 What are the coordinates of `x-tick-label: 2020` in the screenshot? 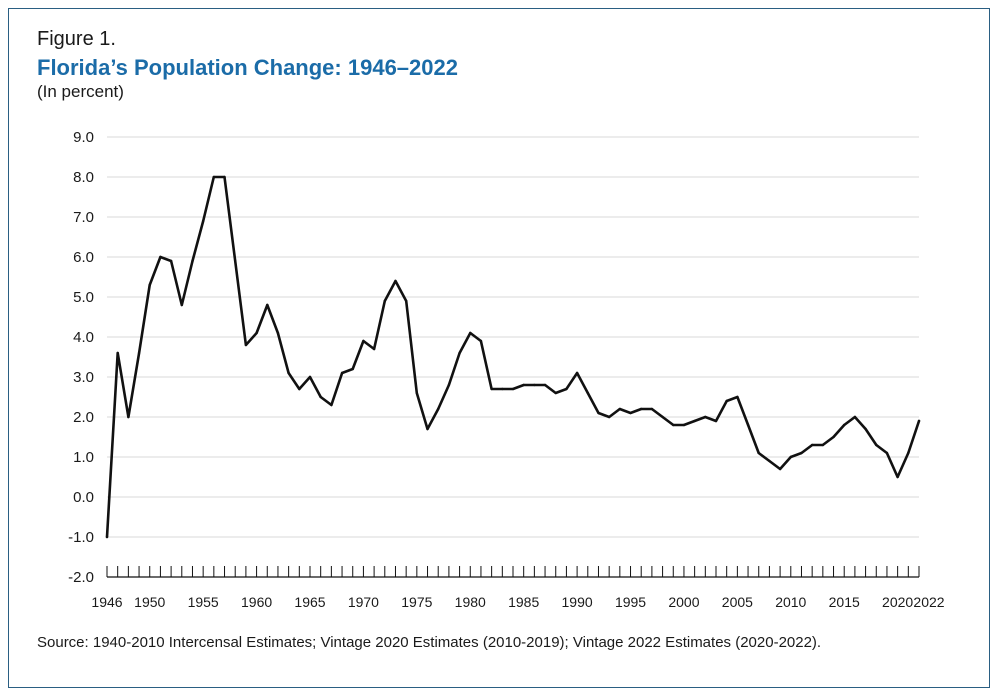 It's located at (897, 602).